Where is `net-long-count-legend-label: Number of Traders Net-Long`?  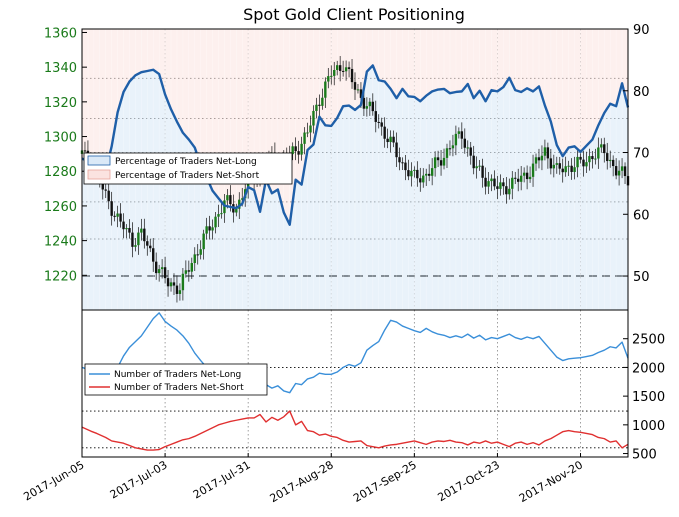 net-long-count-legend-label: Number of Traders Net-Long is located at coordinates (177, 375).